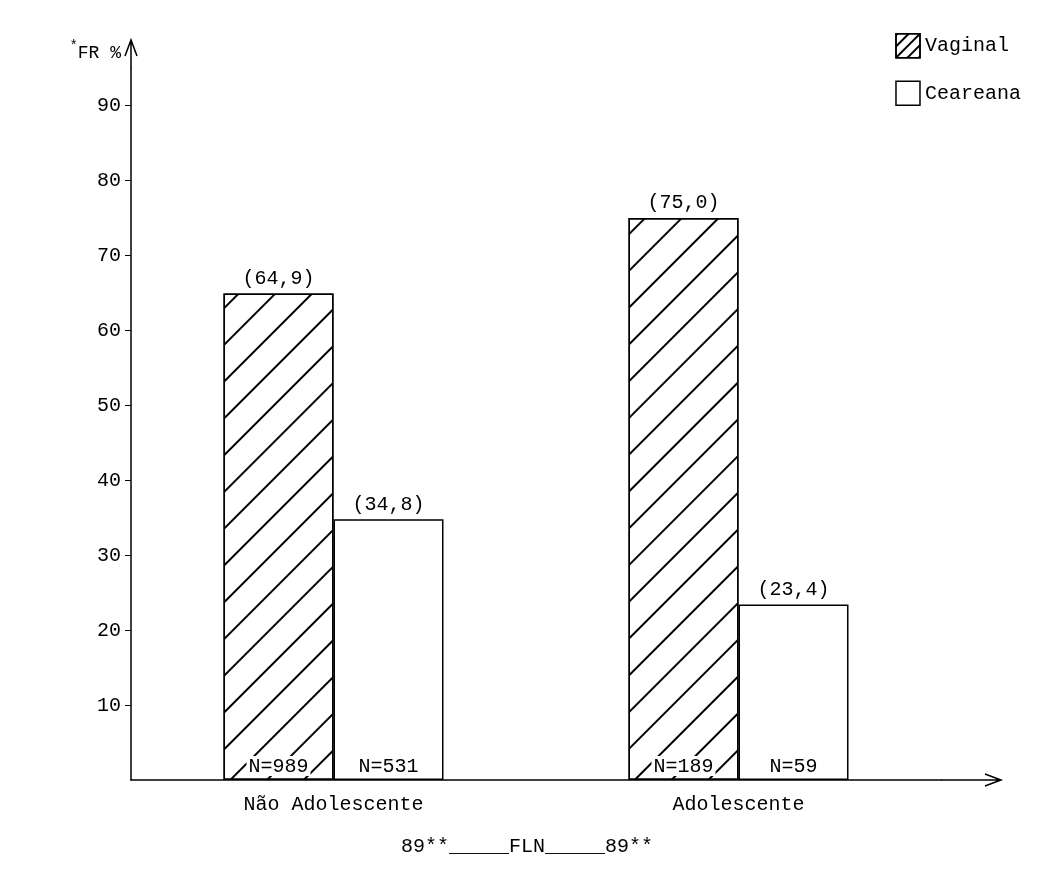 This screenshot has width=1054, height=874. I want to click on legend-label: Vaginal, so click(966, 46).